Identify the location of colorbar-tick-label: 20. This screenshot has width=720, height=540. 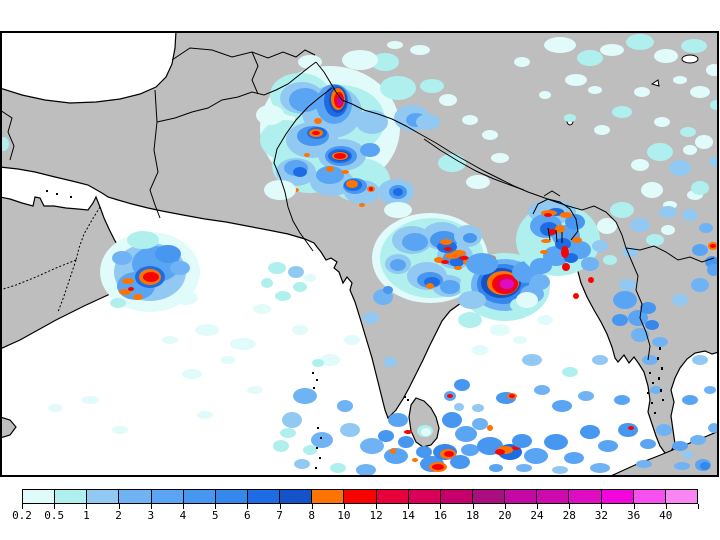
(505, 515).